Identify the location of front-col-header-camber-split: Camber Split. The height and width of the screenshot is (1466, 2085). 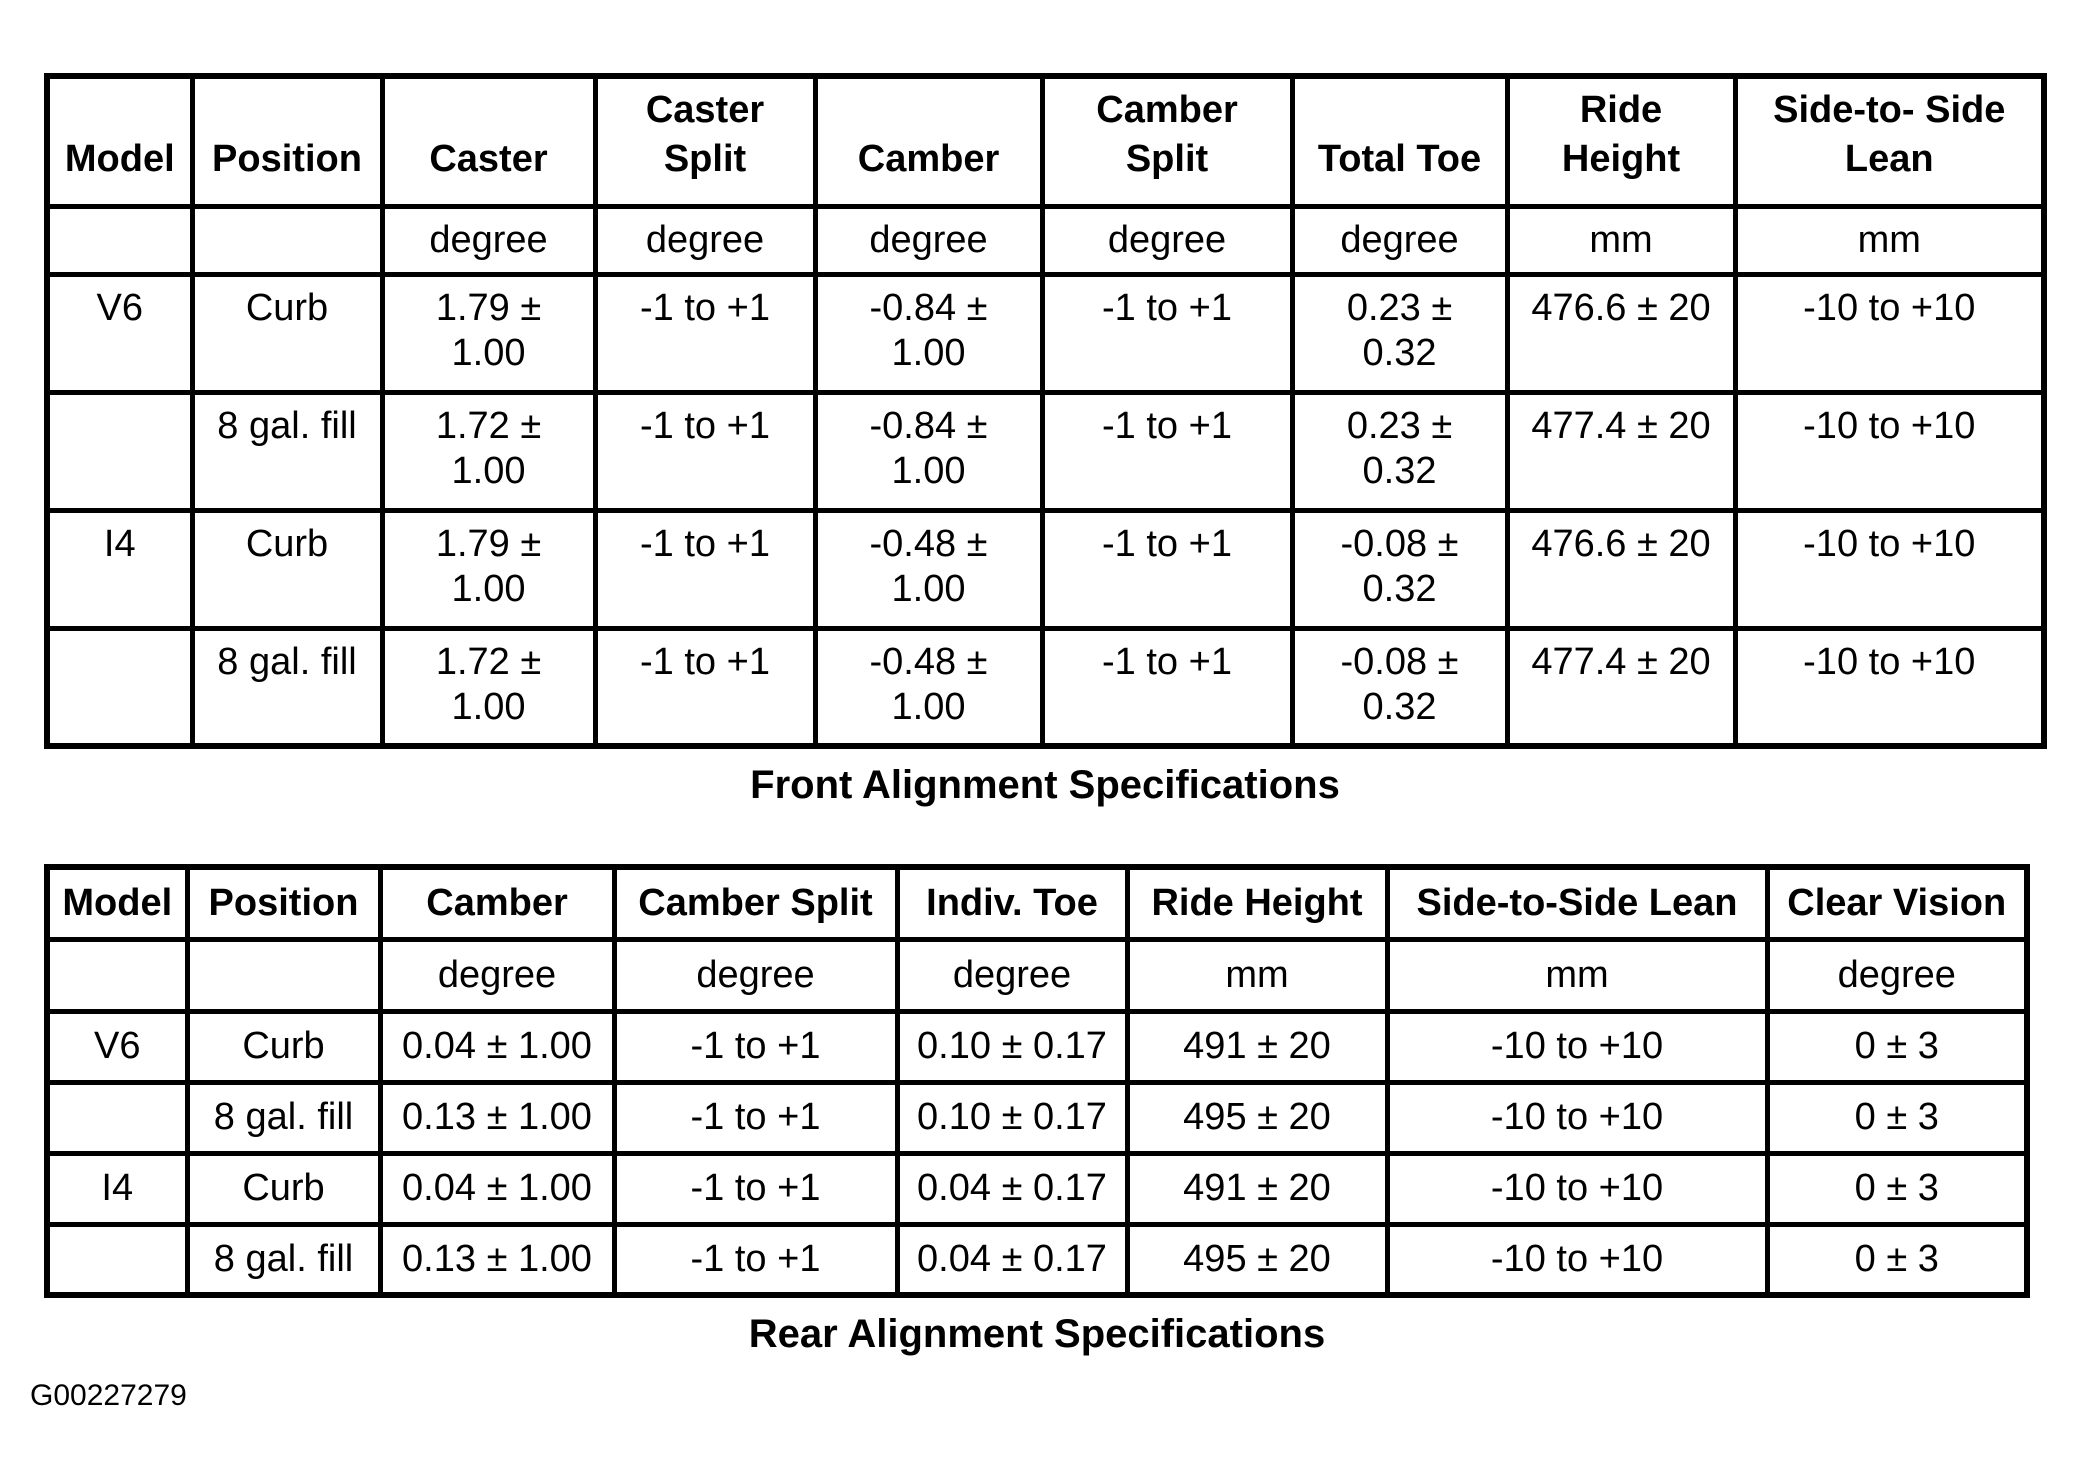
(1167, 141).